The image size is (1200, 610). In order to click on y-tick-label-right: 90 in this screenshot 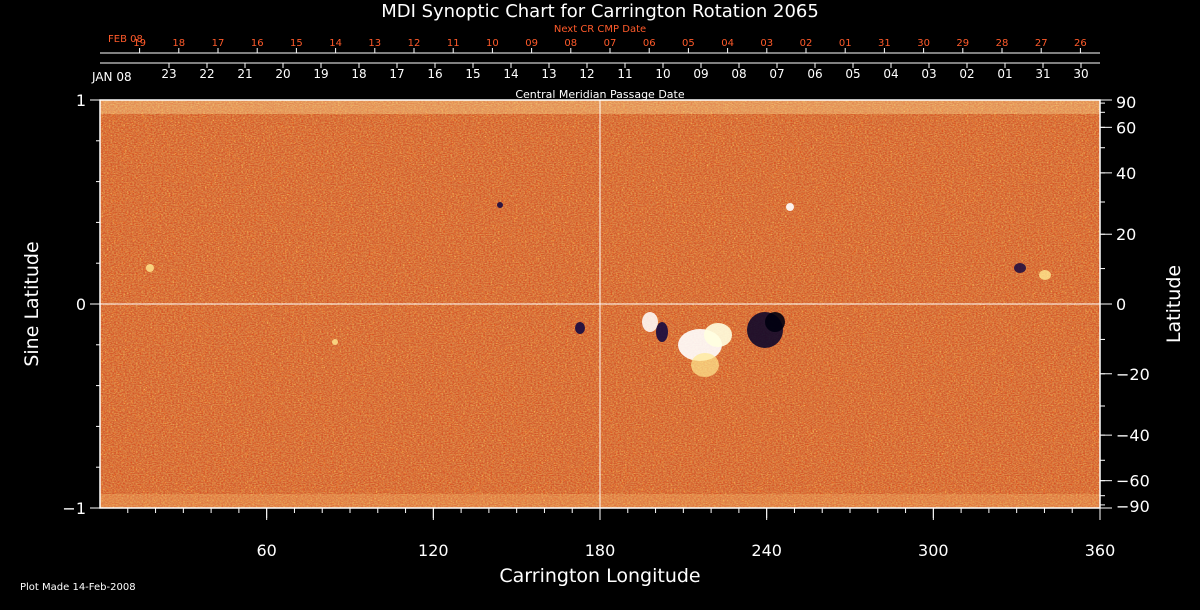, I will do `click(1126, 102)`.